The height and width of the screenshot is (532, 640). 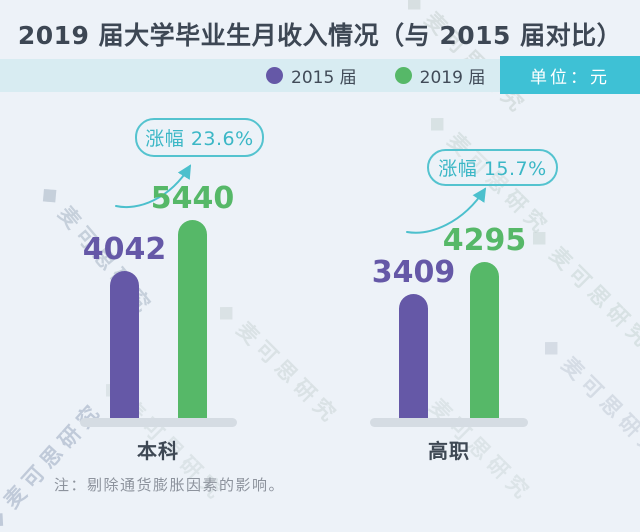 What do you see at coordinates (274, 75) in the screenshot?
I see `legend-dot-2015` at bounding box center [274, 75].